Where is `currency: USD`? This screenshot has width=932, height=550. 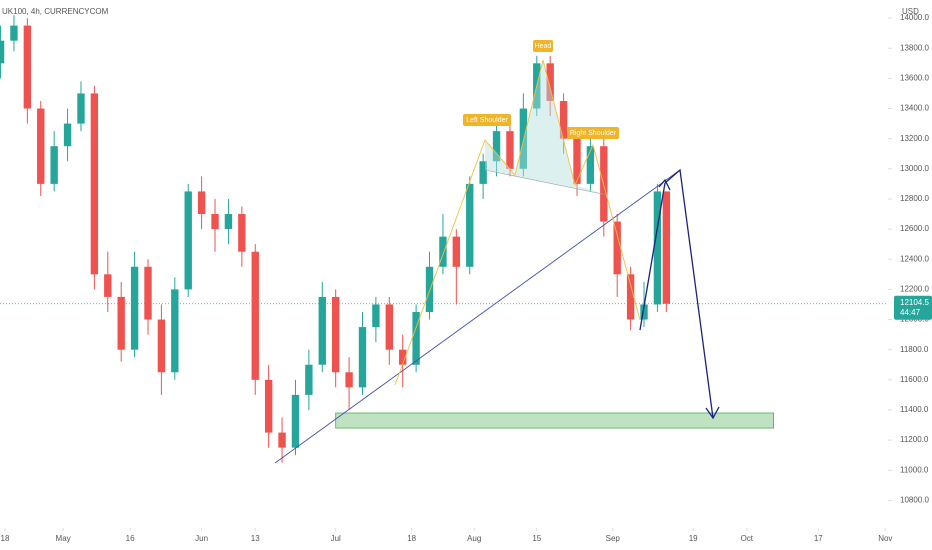
currency: USD is located at coordinates (910, 11).